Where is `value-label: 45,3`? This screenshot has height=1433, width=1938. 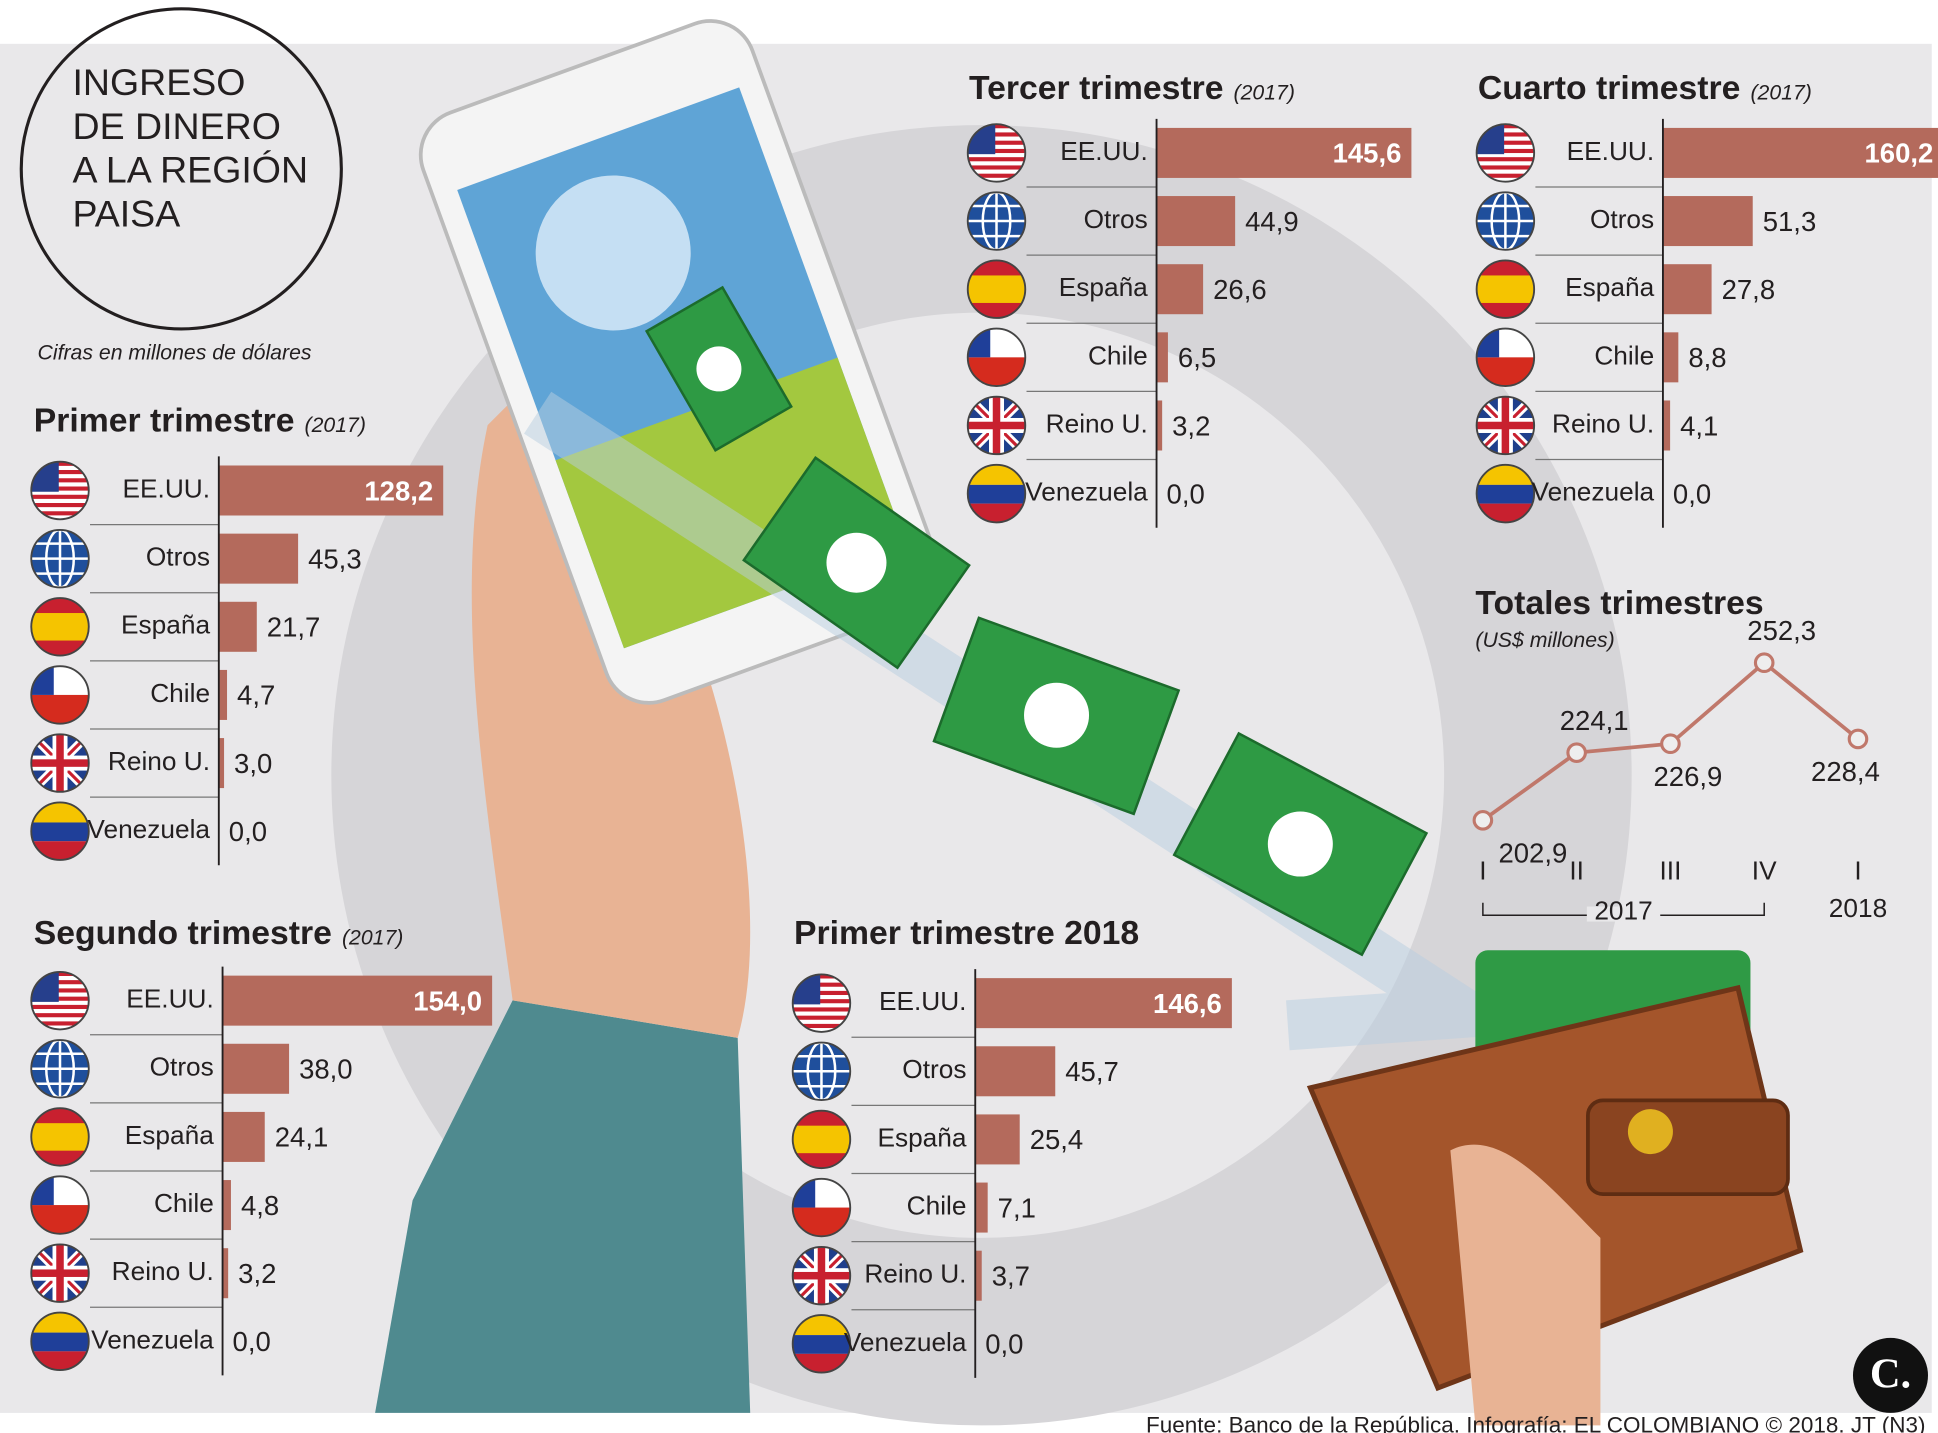 value-label: 45,3 is located at coordinates (335, 558).